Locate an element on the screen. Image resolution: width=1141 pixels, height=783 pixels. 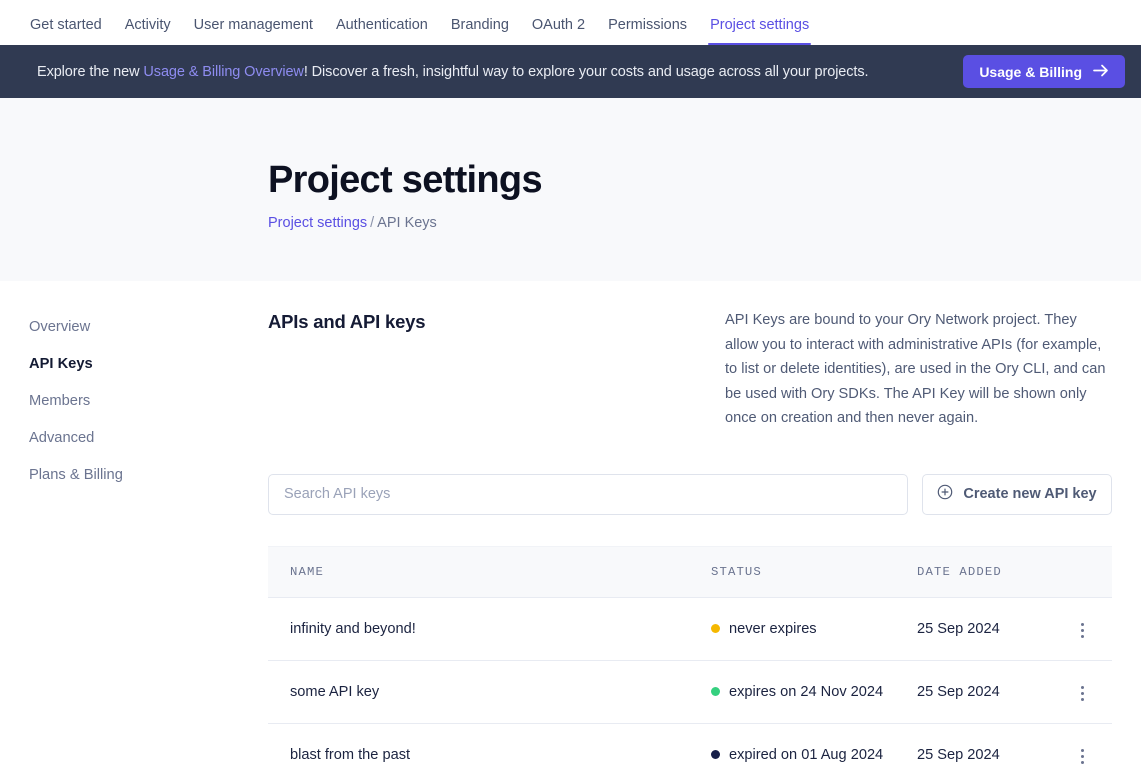
column-header-date-added: DATE ADDED is located at coordinates (985, 571).